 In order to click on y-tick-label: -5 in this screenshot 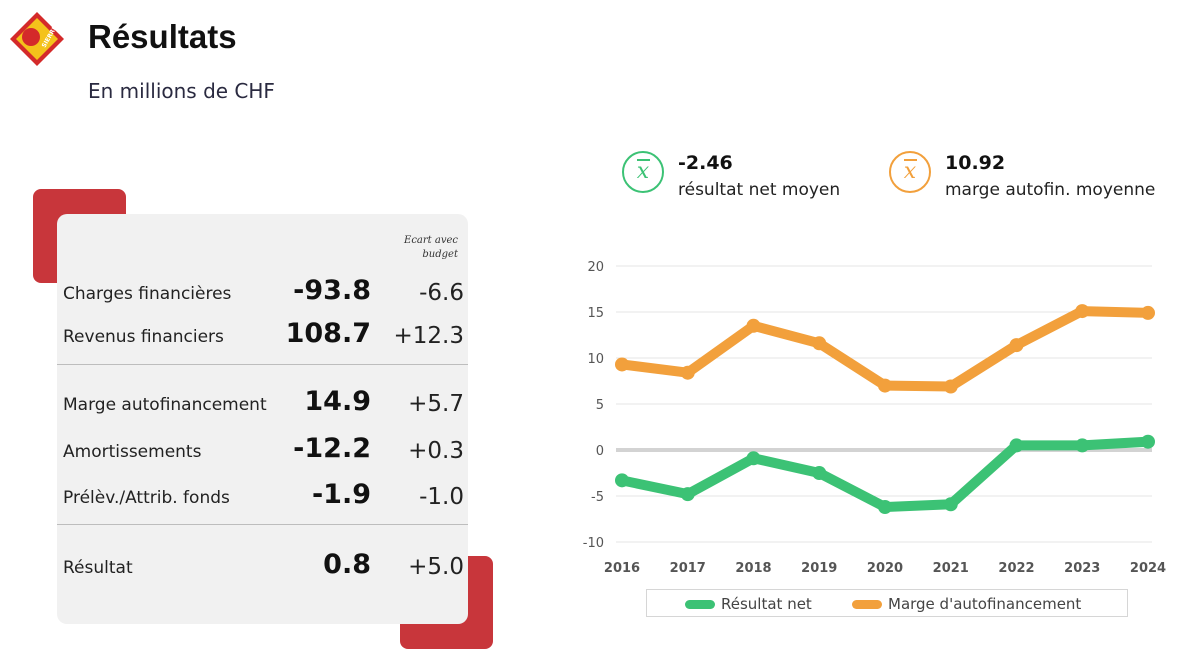, I will do `click(597, 497)`.